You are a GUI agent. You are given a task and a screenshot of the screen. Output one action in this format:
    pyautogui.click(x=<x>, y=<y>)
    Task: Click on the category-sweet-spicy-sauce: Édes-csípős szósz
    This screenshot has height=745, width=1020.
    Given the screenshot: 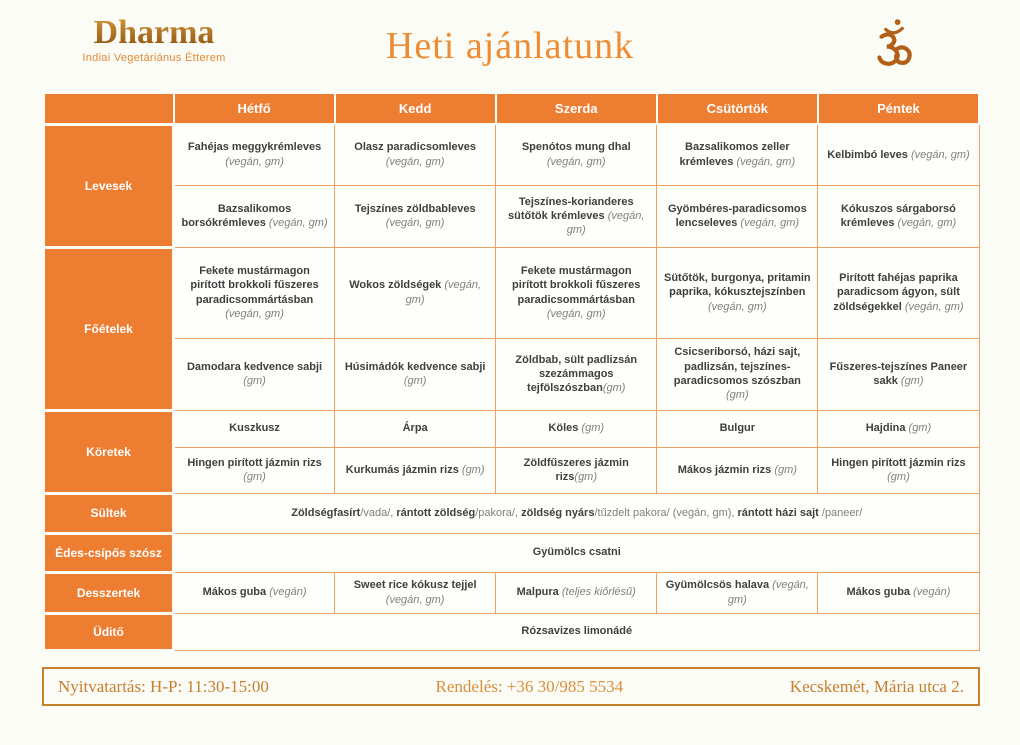 What is the action you would take?
    pyautogui.click(x=108, y=552)
    